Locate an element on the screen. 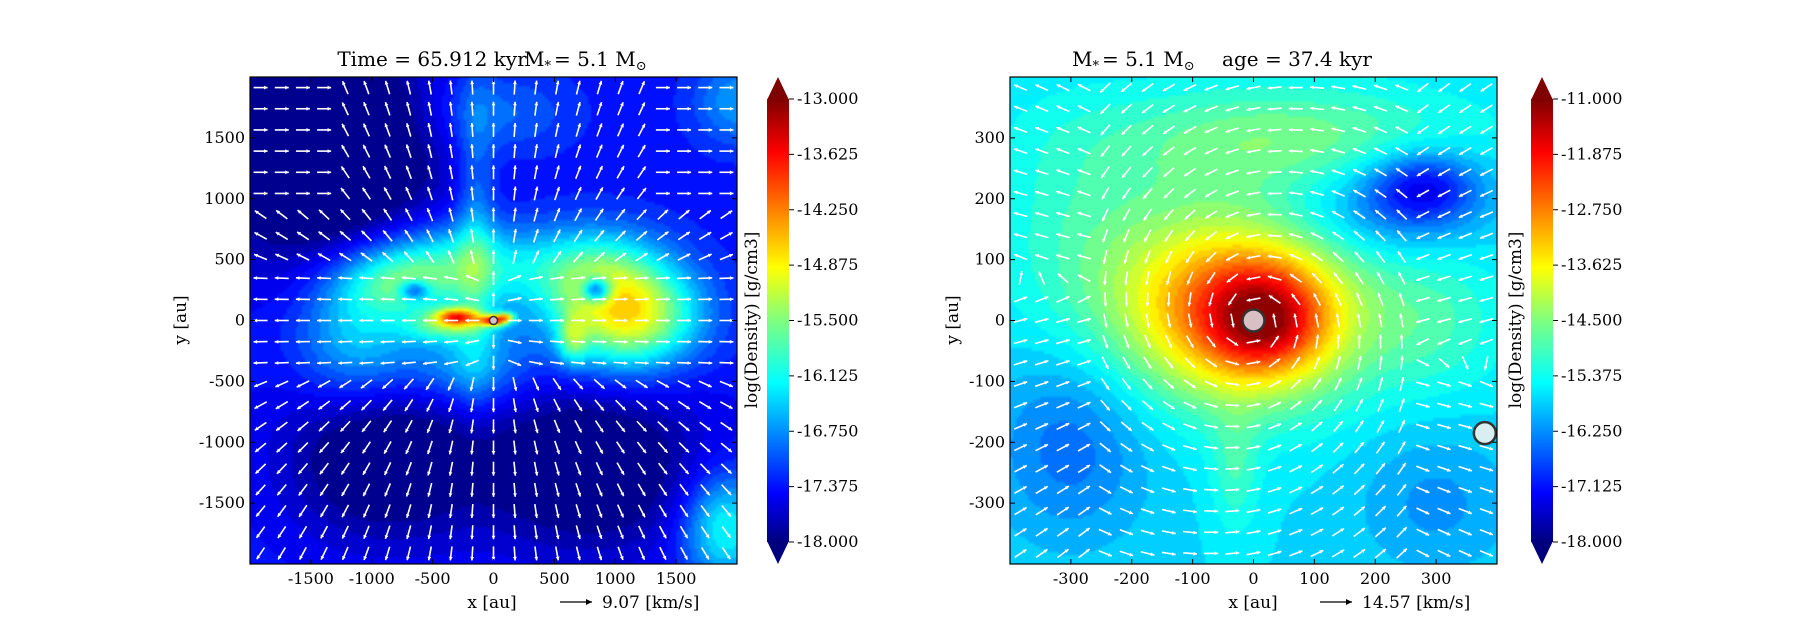 The image size is (1800, 630). colorbar-tick-label: -16.750 is located at coordinates (827, 430).